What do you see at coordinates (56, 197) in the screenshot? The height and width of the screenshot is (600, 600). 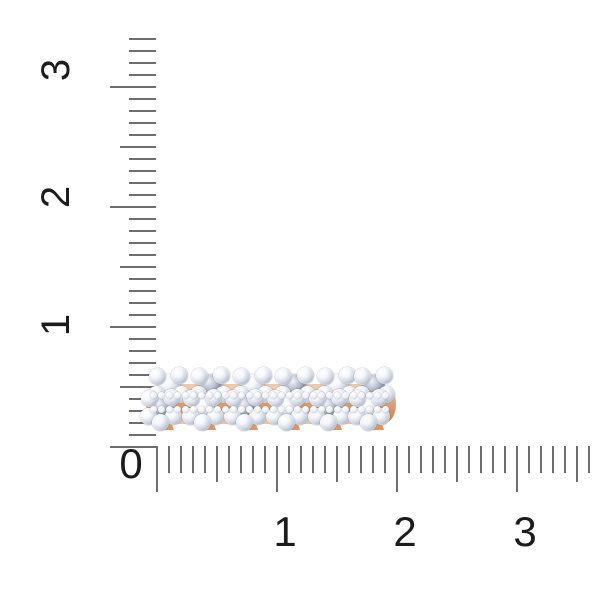 I see `vertical-axis-label-2: 2` at bounding box center [56, 197].